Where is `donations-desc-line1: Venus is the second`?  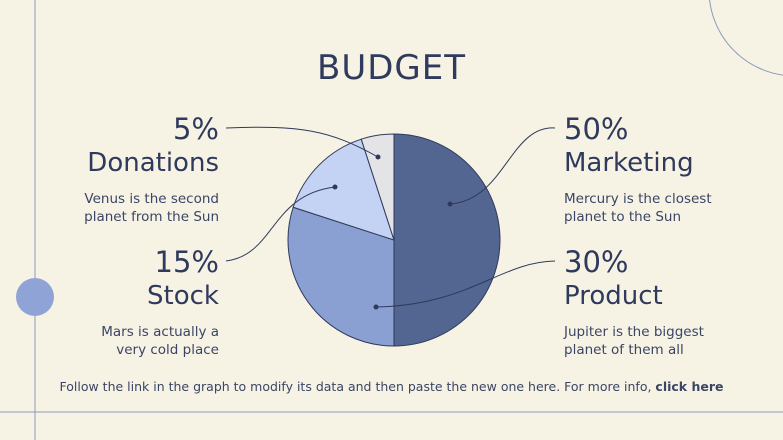 donations-desc-line1: Venus is the second is located at coordinates (151, 199).